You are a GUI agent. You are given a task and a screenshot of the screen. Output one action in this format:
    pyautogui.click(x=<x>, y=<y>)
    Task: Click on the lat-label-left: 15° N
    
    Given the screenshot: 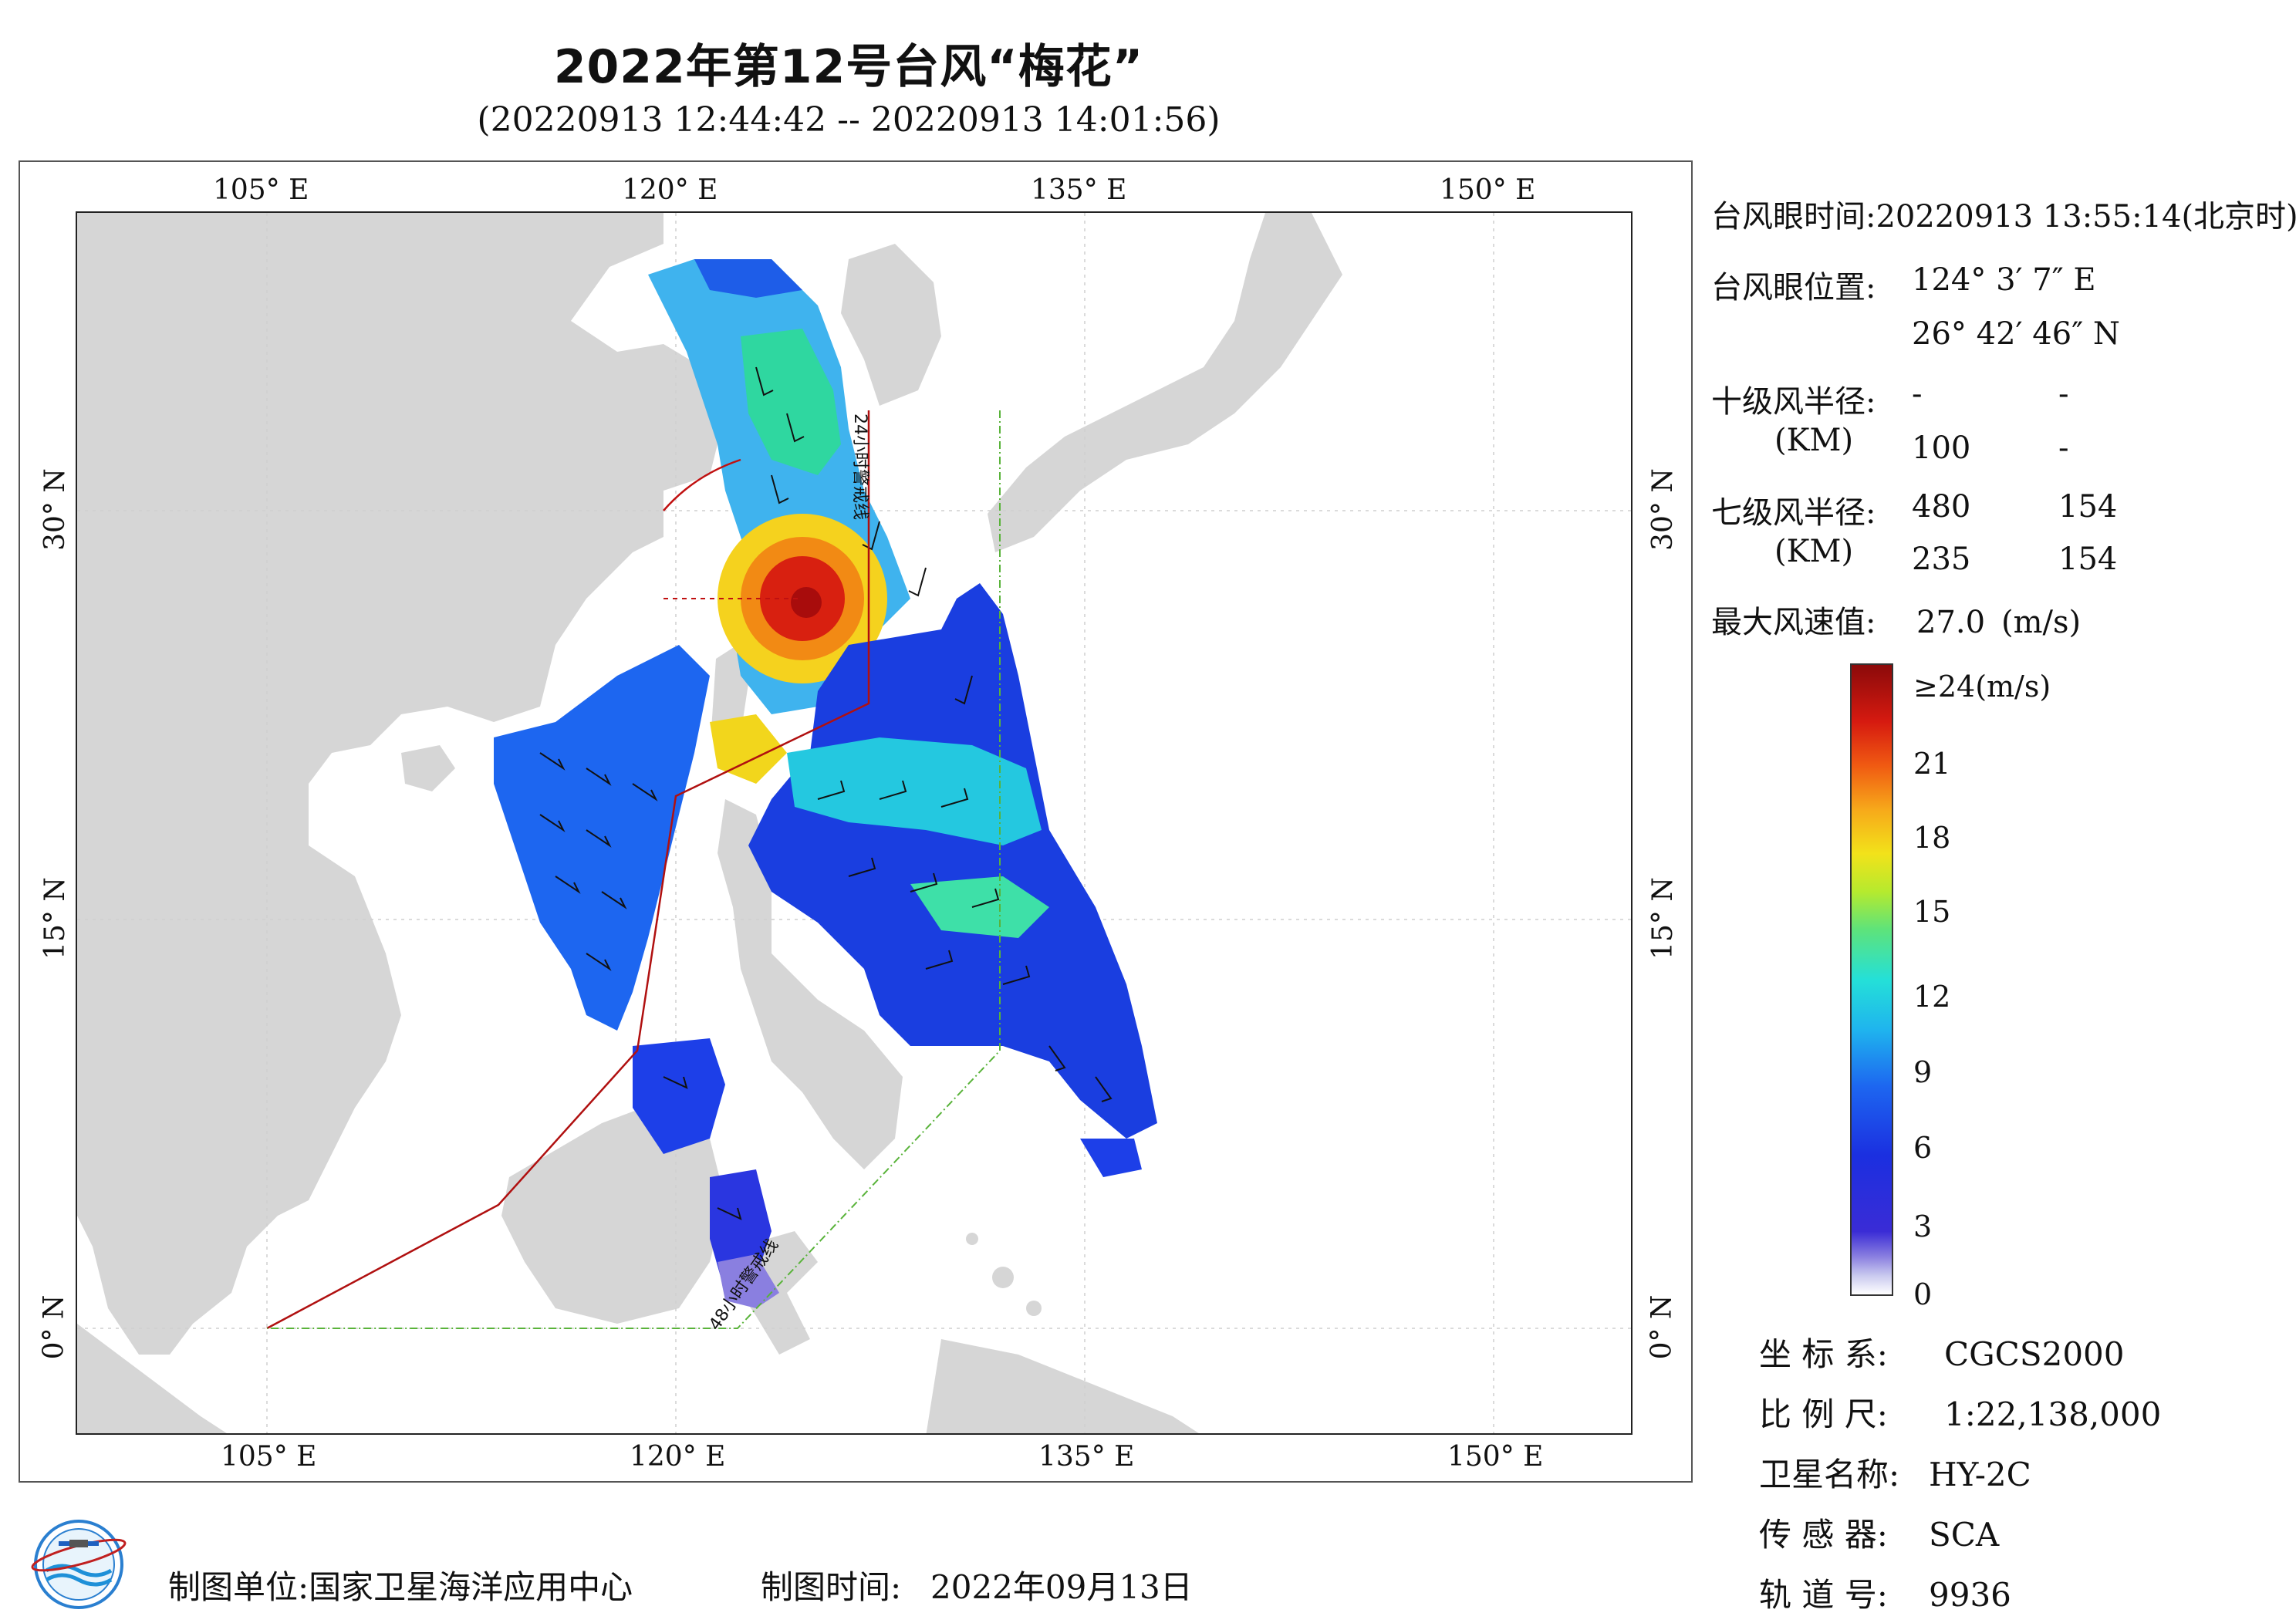 What is the action you would take?
    pyautogui.click(x=55, y=918)
    